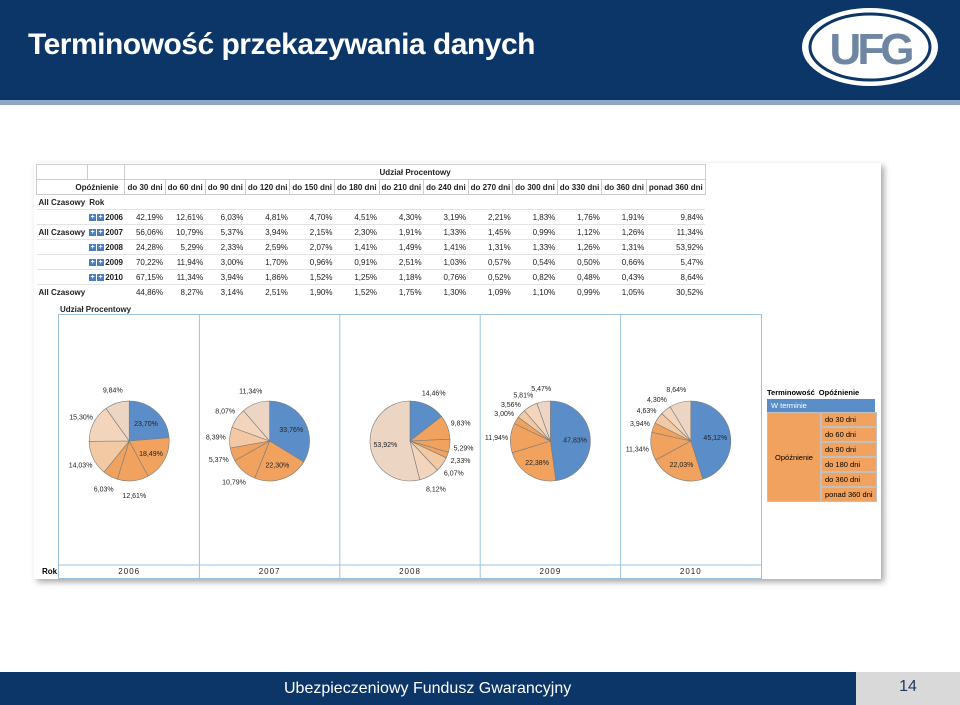 The width and height of the screenshot is (960, 705). I want to click on table-cell: 5,37%, so click(225, 232).